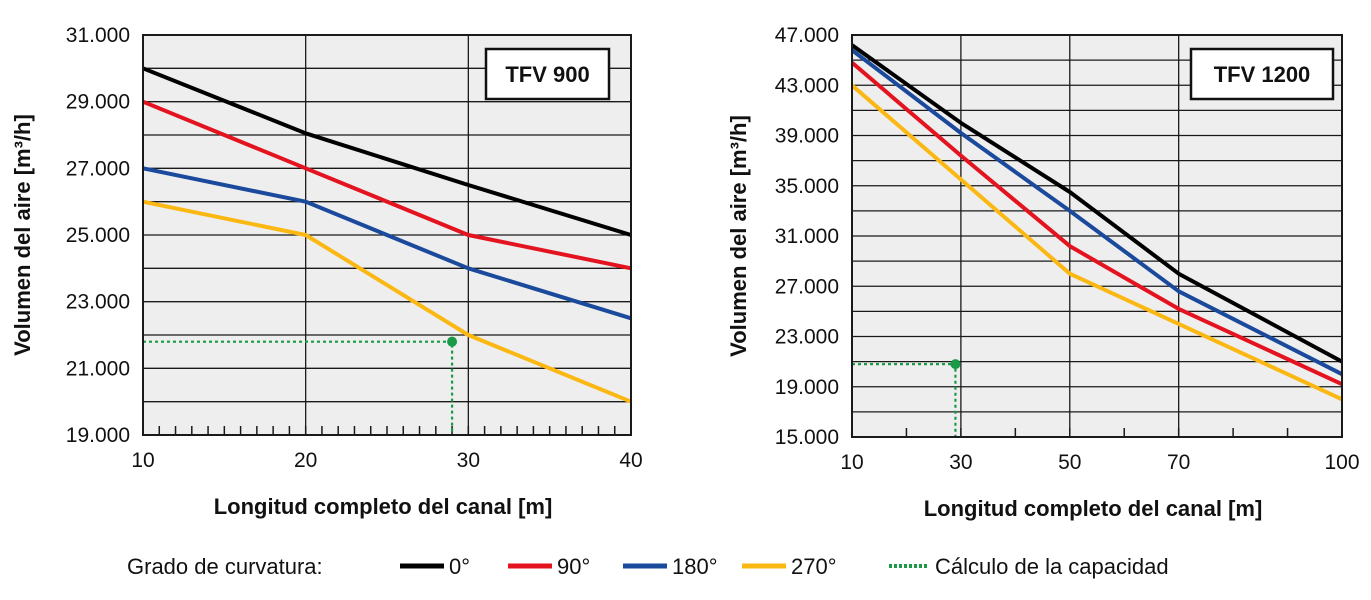 Image resolution: width=1371 pixels, height=600 pixels. I want to click on legend-label-90: 90°, so click(573, 566).